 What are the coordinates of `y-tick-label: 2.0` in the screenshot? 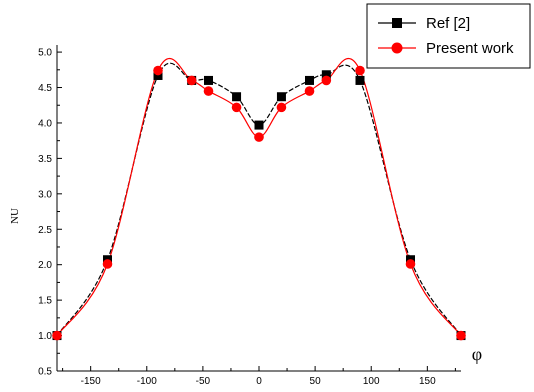 It's located at (45, 265).